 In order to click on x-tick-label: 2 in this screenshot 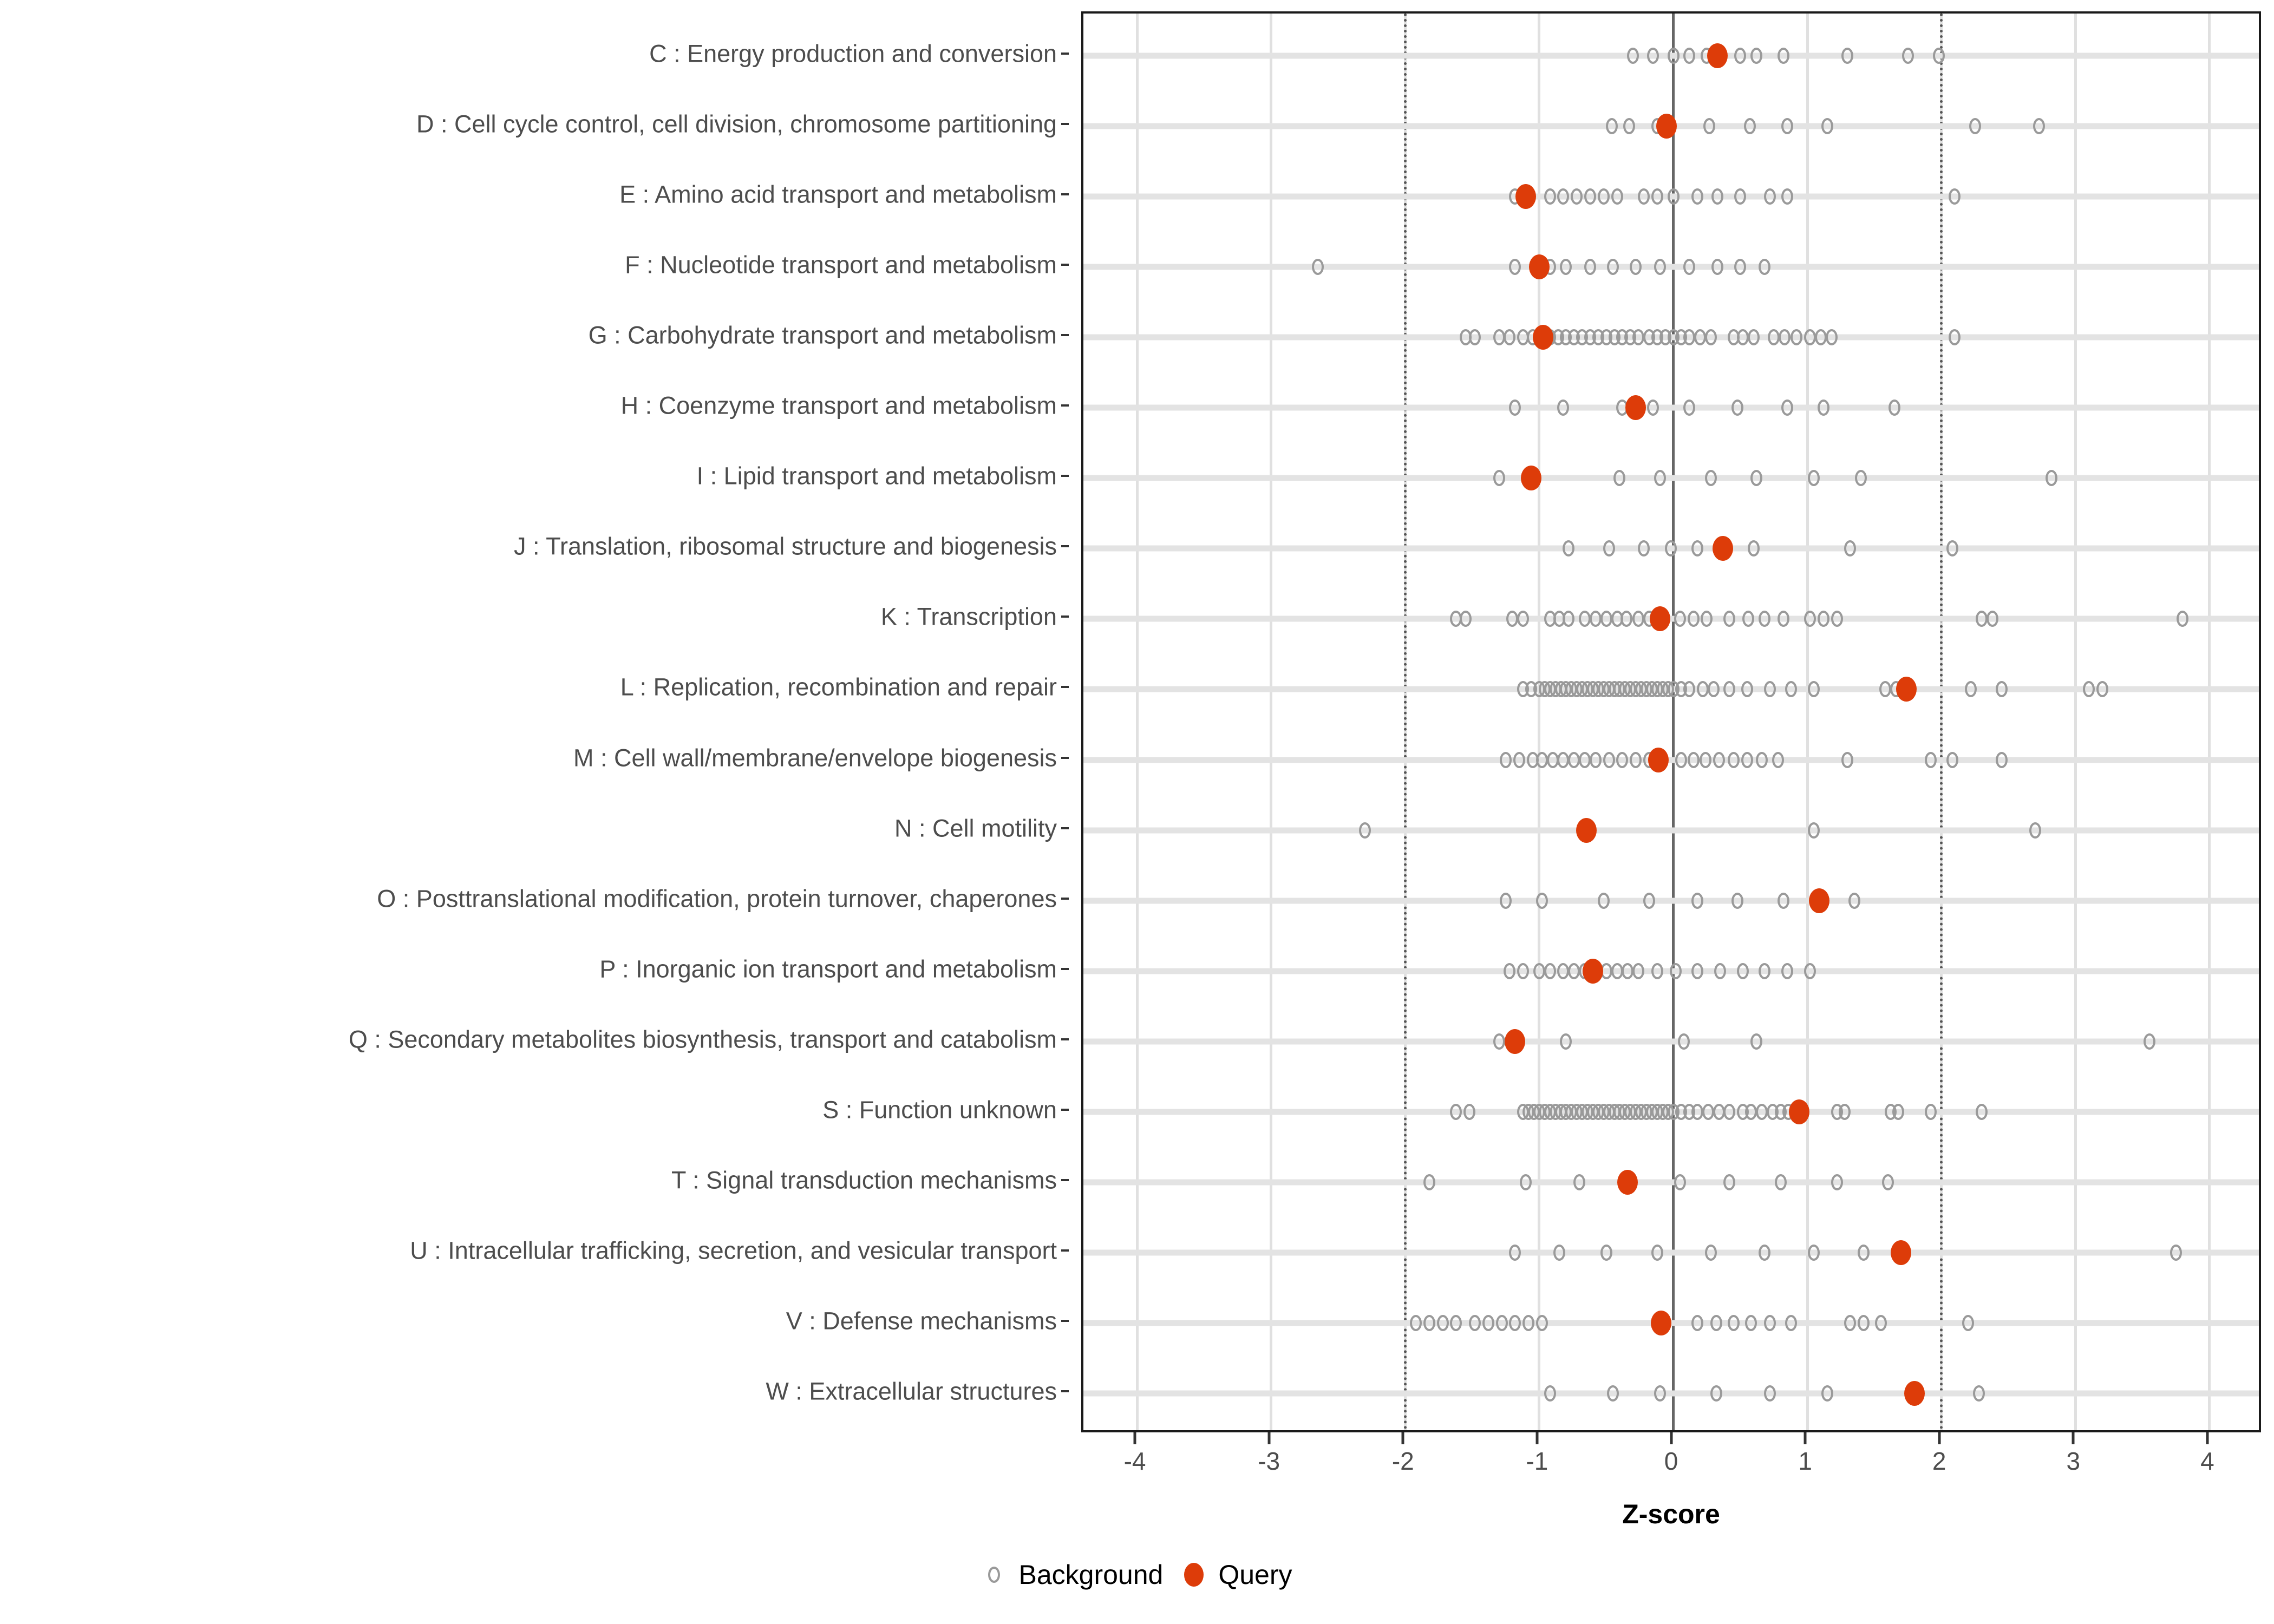, I will do `click(1939, 1461)`.